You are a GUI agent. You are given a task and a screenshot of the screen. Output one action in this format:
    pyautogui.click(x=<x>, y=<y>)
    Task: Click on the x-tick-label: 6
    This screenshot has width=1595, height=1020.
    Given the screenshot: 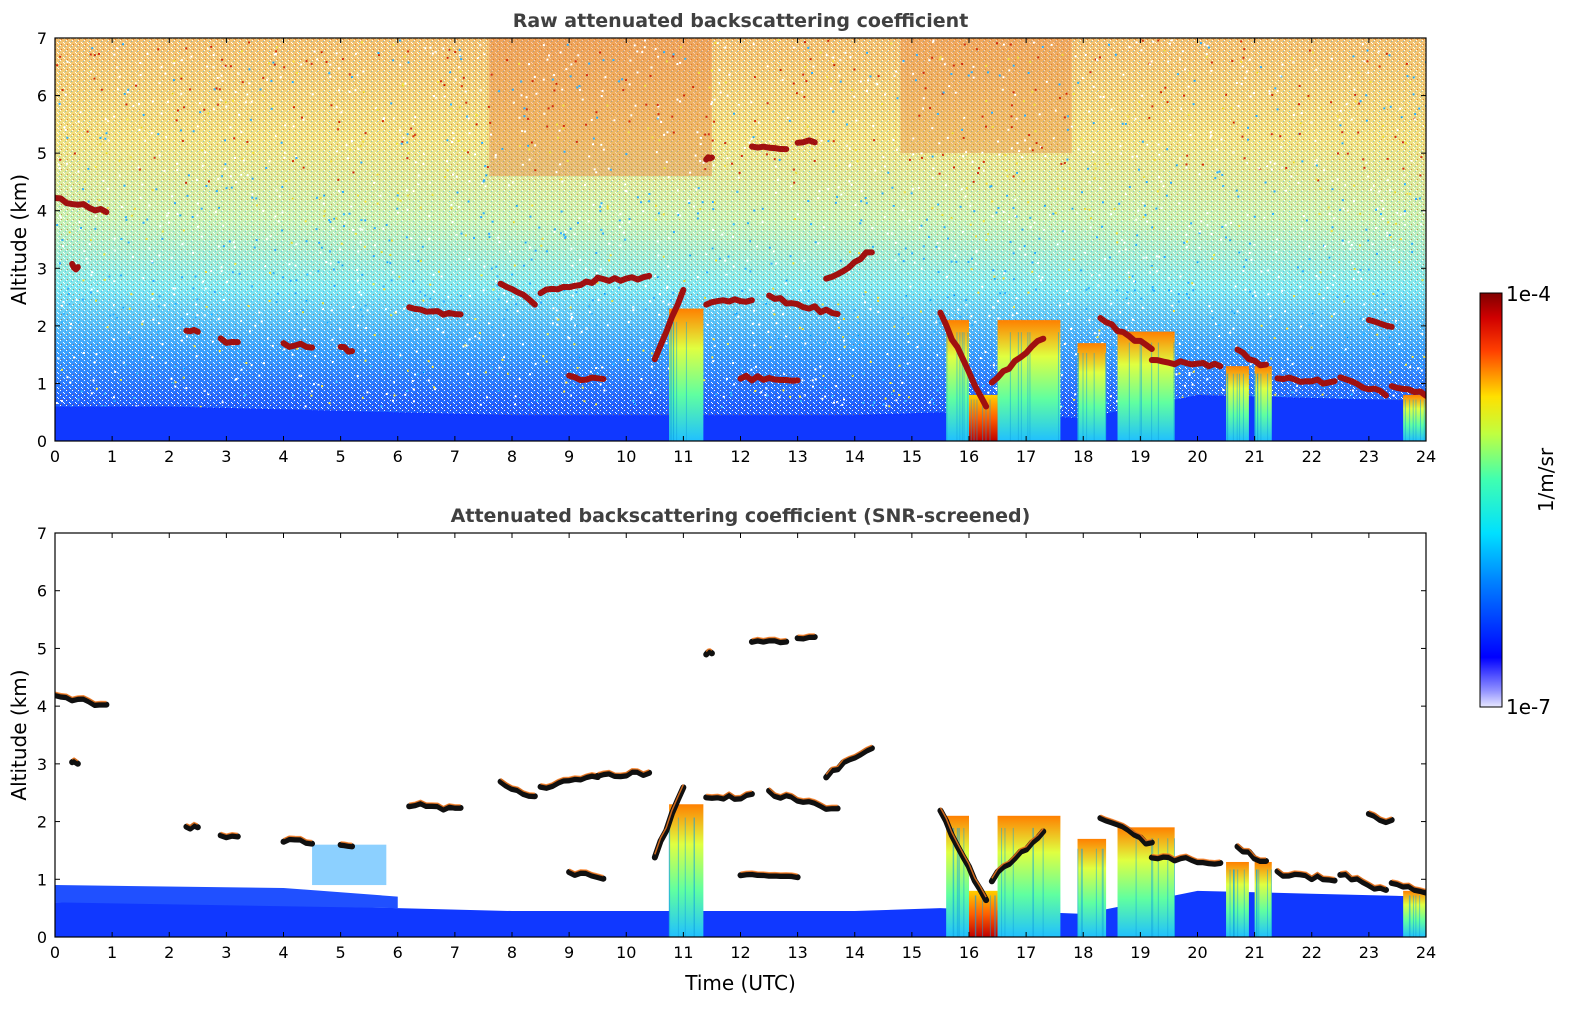 What is the action you would take?
    pyautogui.click(x=398, y=952)
    